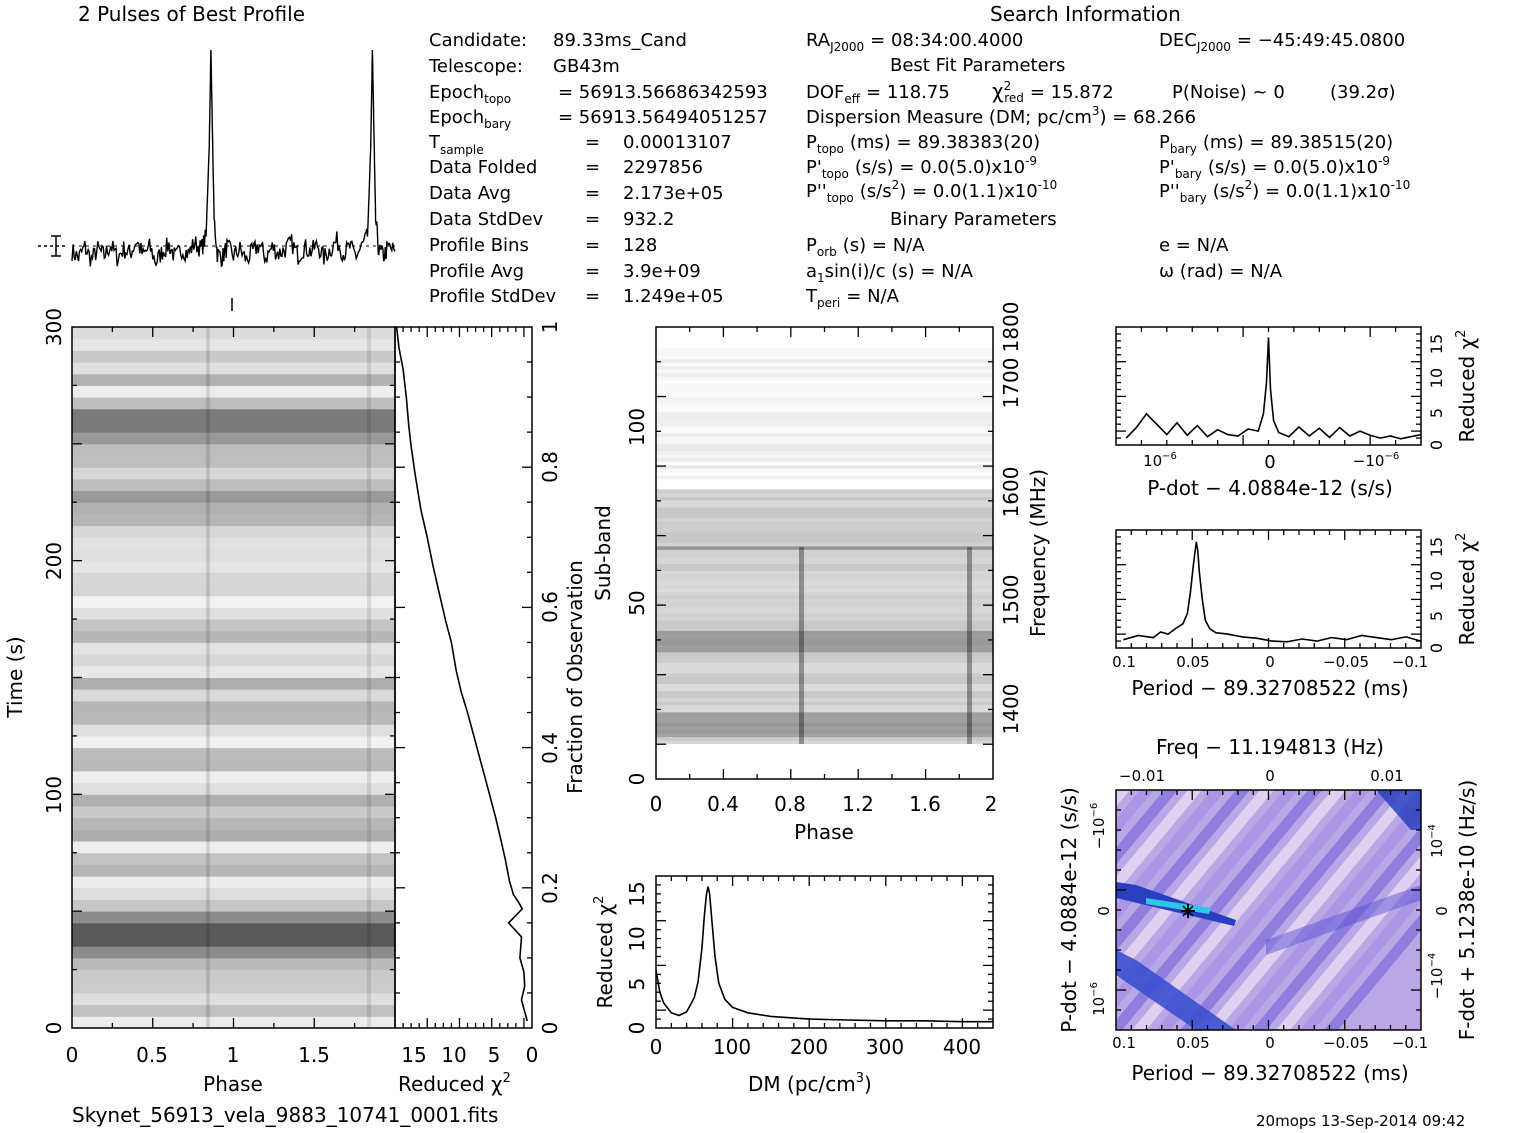 This screenshot has height=1133, width=1517. What do you see at coordinates (824, 954) in the screenshot?
I see `dm-chi-line` at bounding box center [824, 954].